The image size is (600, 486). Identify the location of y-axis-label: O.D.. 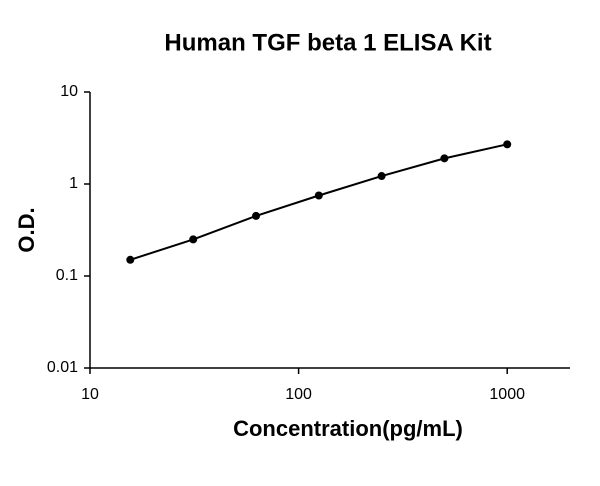
(26, 229).